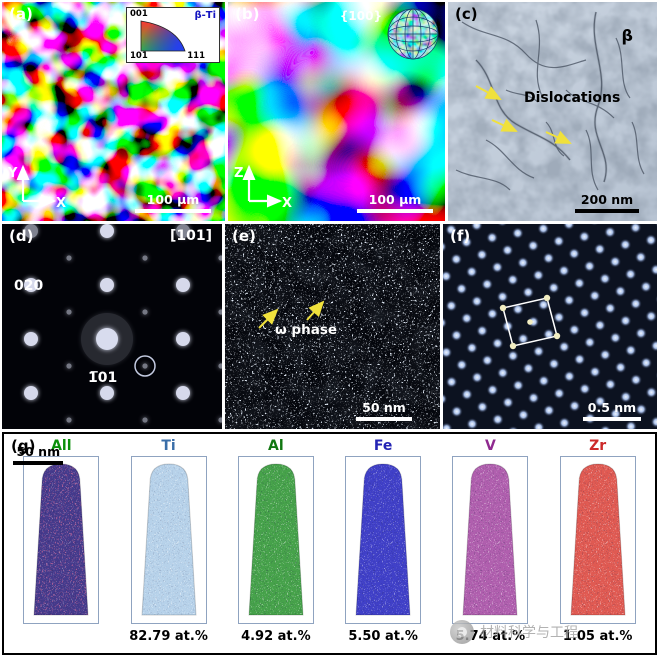 Image resolution: width=659 pixels, height=657 pixels. I want to click on panel-saed-pattern: (d) [101] 020 1̅01, so click(112, 326).